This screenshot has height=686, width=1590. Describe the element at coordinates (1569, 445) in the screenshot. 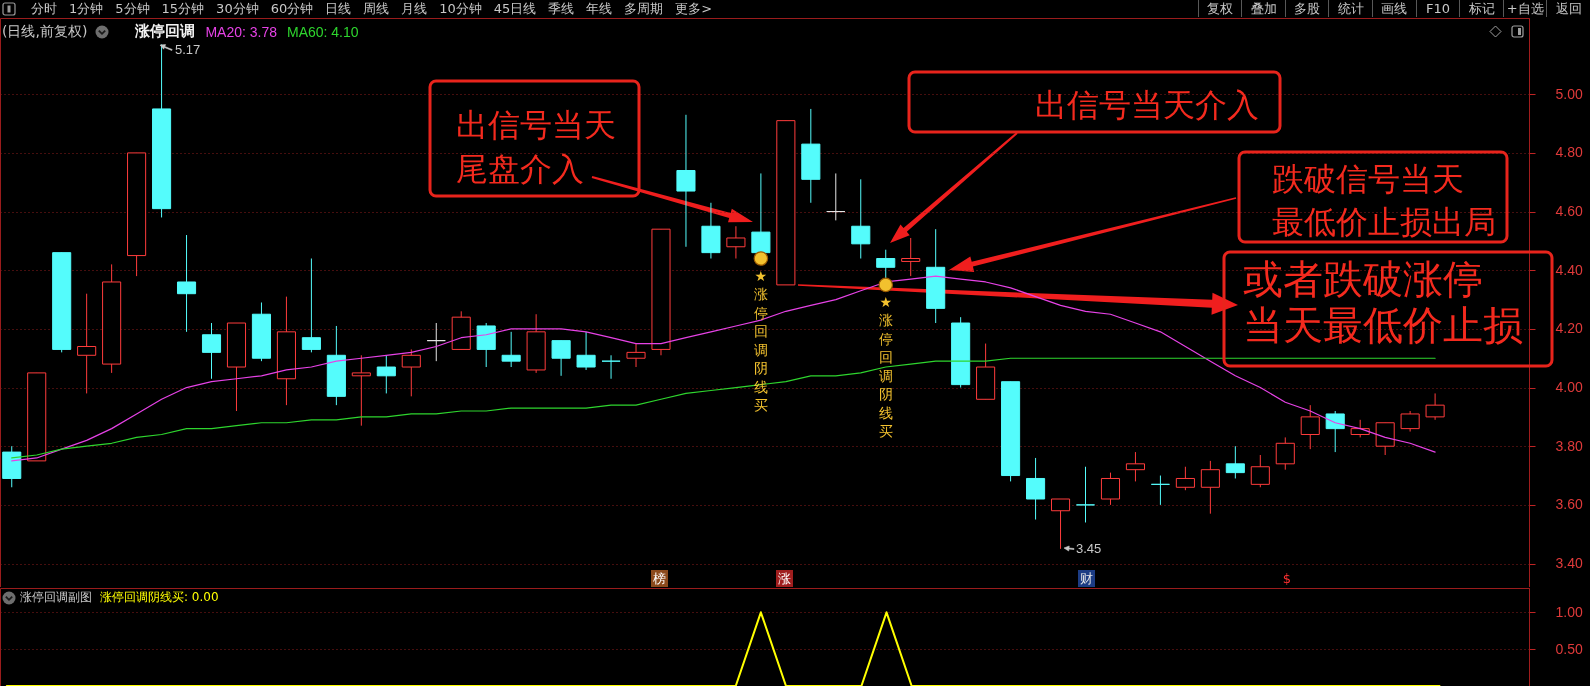

I see `y-tick-label: 3.80` at that location.